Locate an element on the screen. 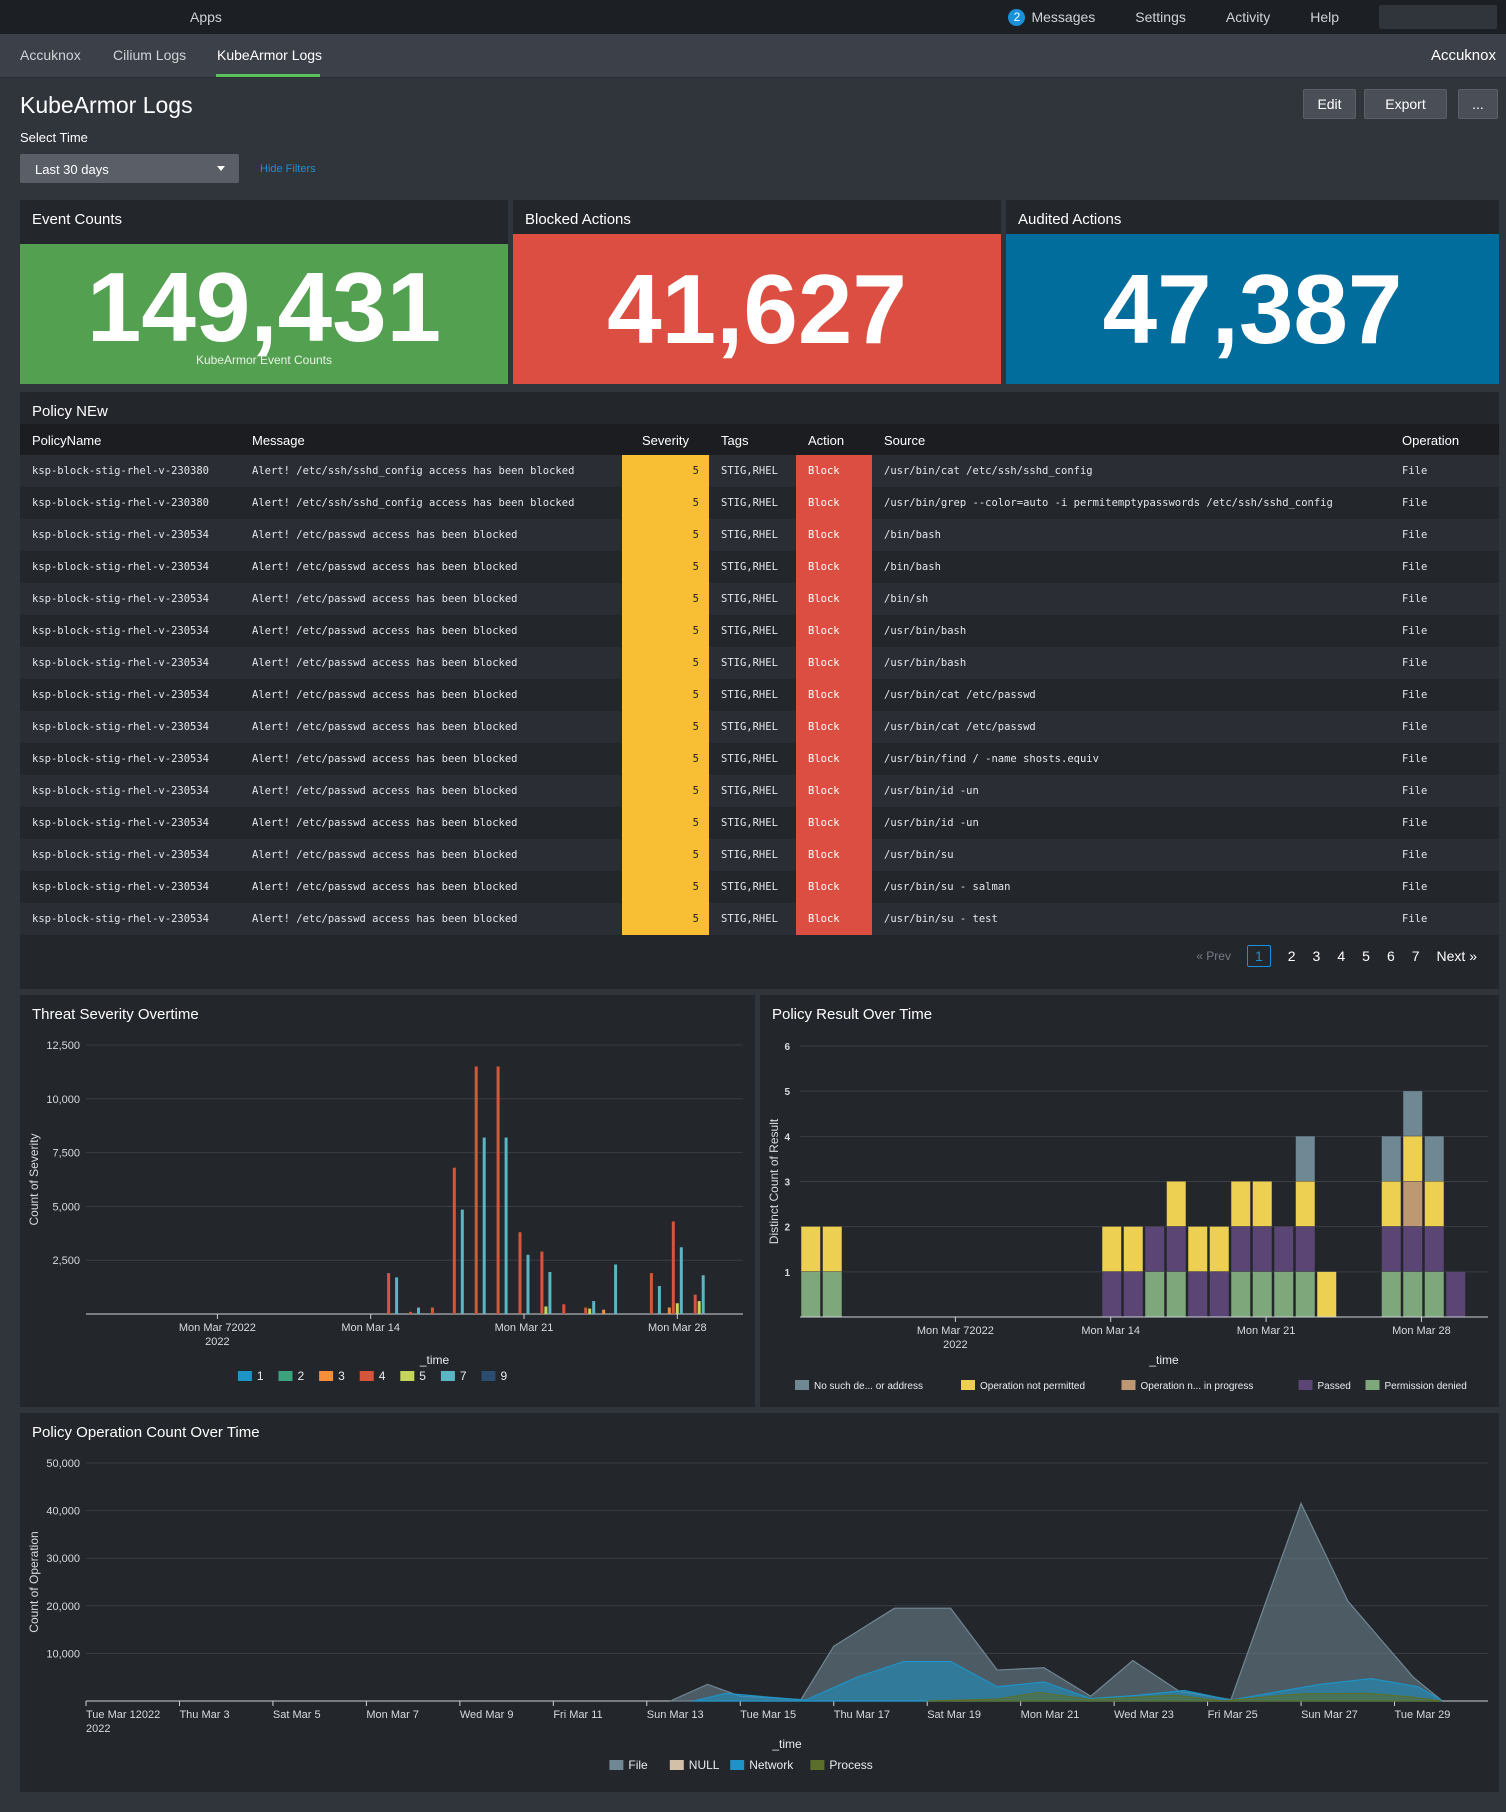 This screenshot has height=1812, width=1506. y-axis-title: Distinct Count of Result is located at coordinates (774, 1181).